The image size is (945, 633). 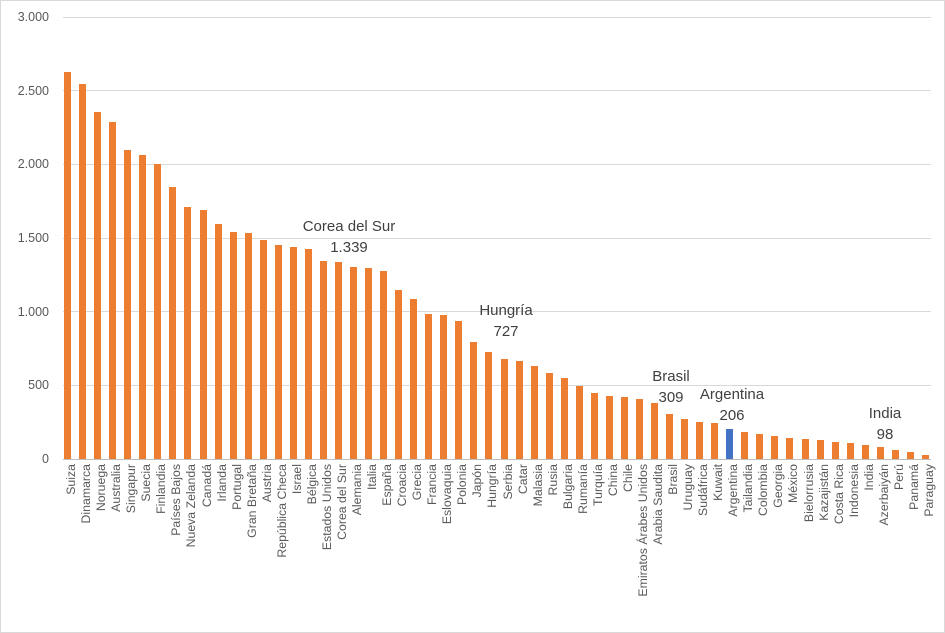 I want to click on x-label-costa-rica: Costa Rica, so click(x=838, y=494).